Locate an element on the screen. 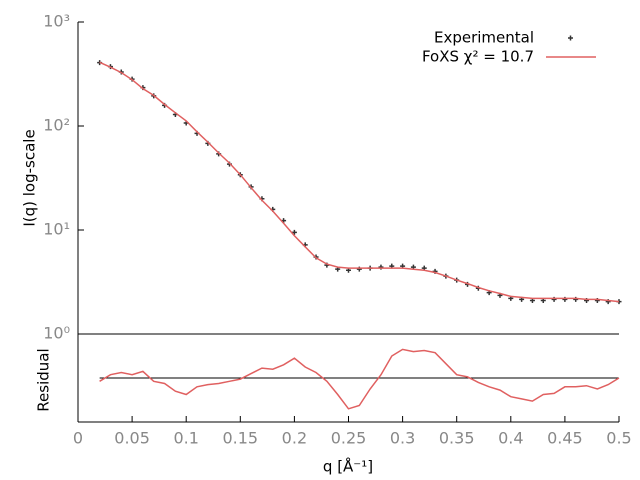 This screenshot has height=480, width=640. data-point is located at coordinates (294, 232).